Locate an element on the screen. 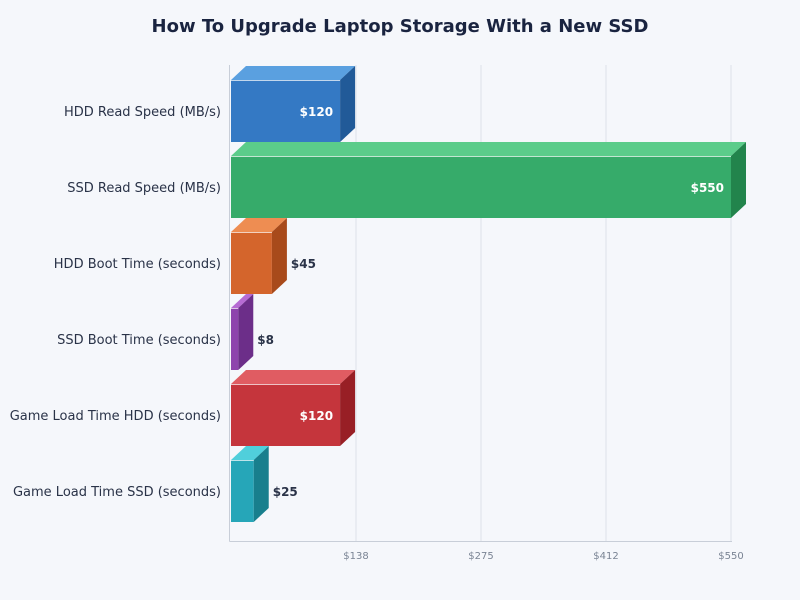  category-label: Game Load Time SSD (seconds) is located at coordinates (117, 492).